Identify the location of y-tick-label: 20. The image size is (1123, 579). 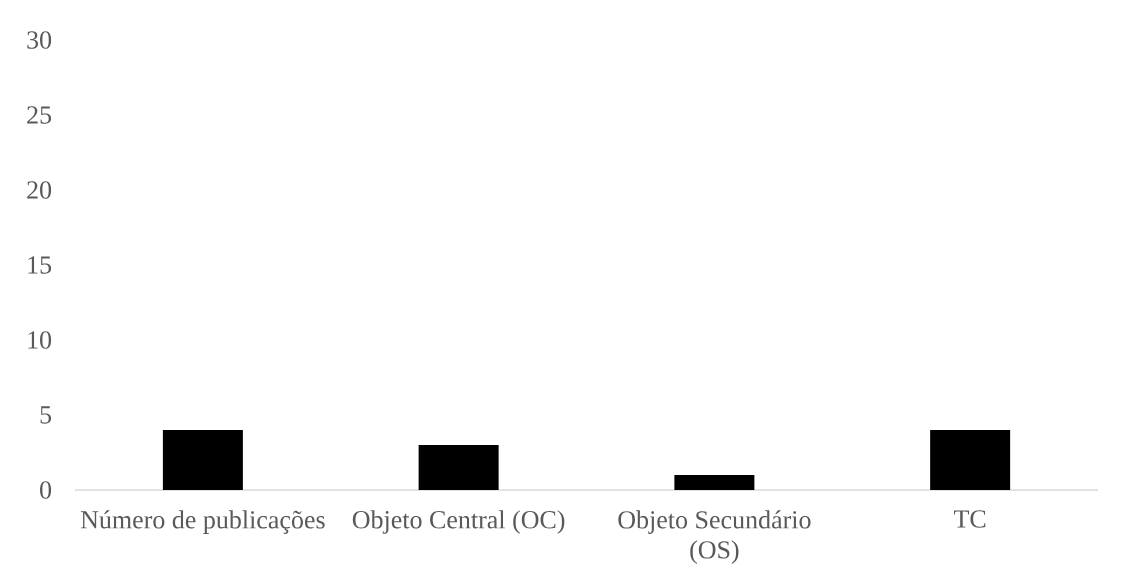
(39, 190).